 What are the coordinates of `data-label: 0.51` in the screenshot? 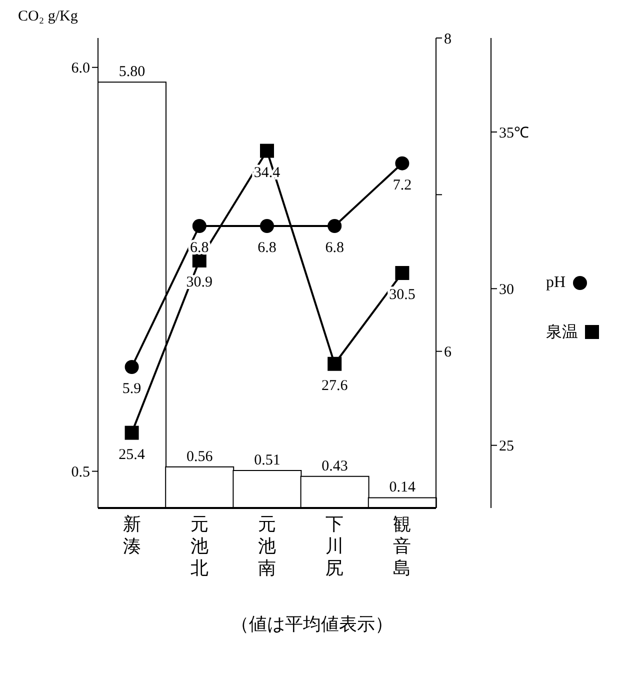 It's located at (267, 460).